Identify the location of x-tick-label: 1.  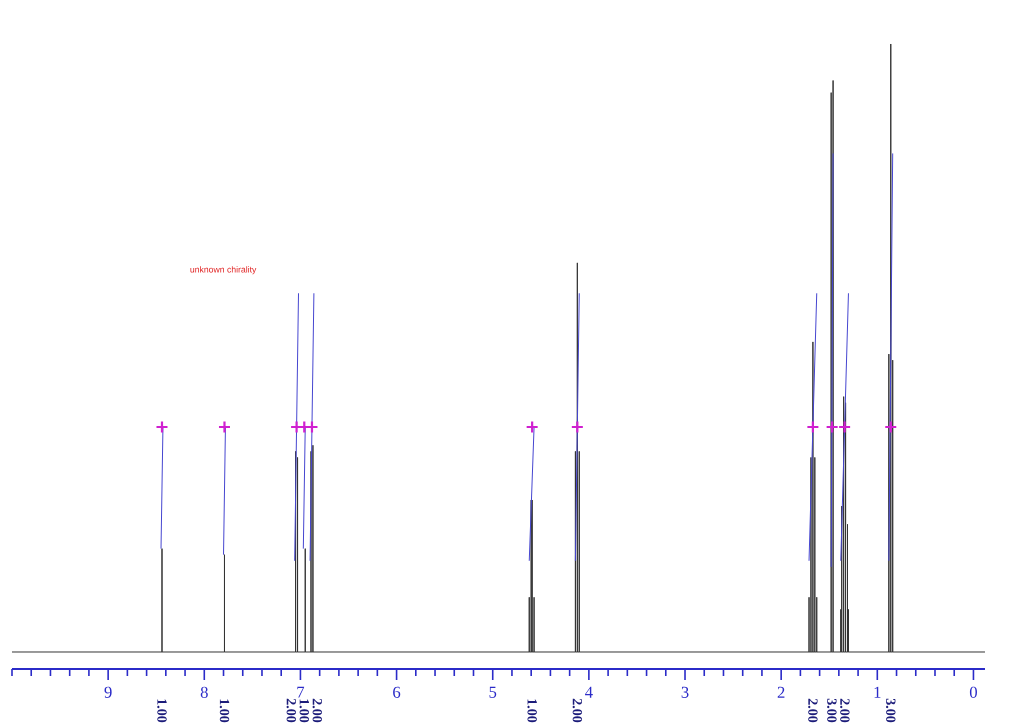
(877, 692).